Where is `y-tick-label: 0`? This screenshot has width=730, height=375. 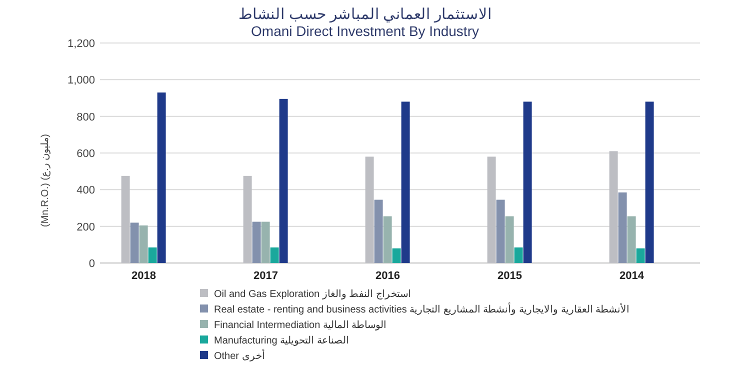
y-tick-label: 0 is located at coordinates (91, 264).